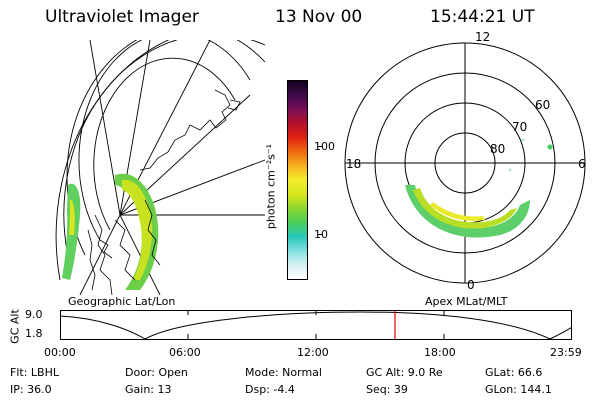  What do you see at coordinates (34, 372) in the screenshot?
I see `filter-info: Flt: LBHL` at bounding box center [34, 372].